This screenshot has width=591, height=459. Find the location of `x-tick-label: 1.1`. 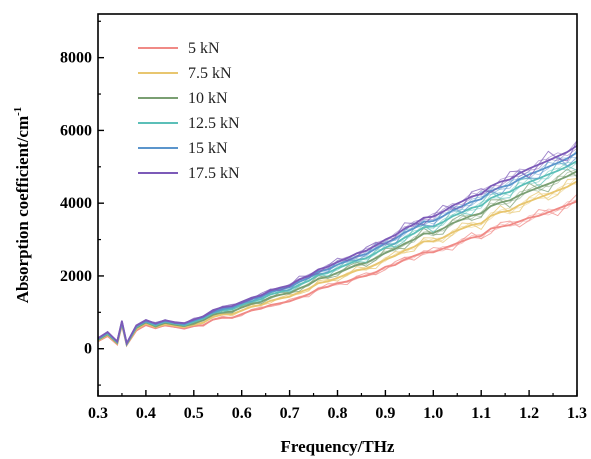

x-tick-label: 1.1 is located at coordinates (481, 413).